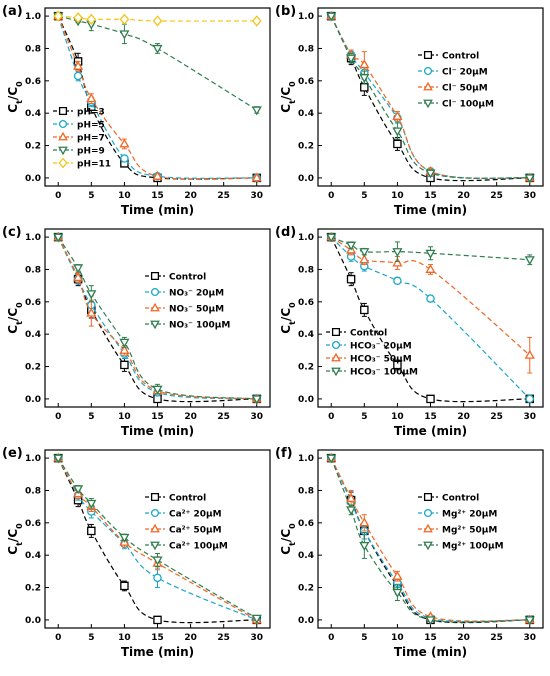  What do you see at coordinates (94, 165) in the screenshot?
I see `legend-label: pH=11` at bounding box center [94, 165].